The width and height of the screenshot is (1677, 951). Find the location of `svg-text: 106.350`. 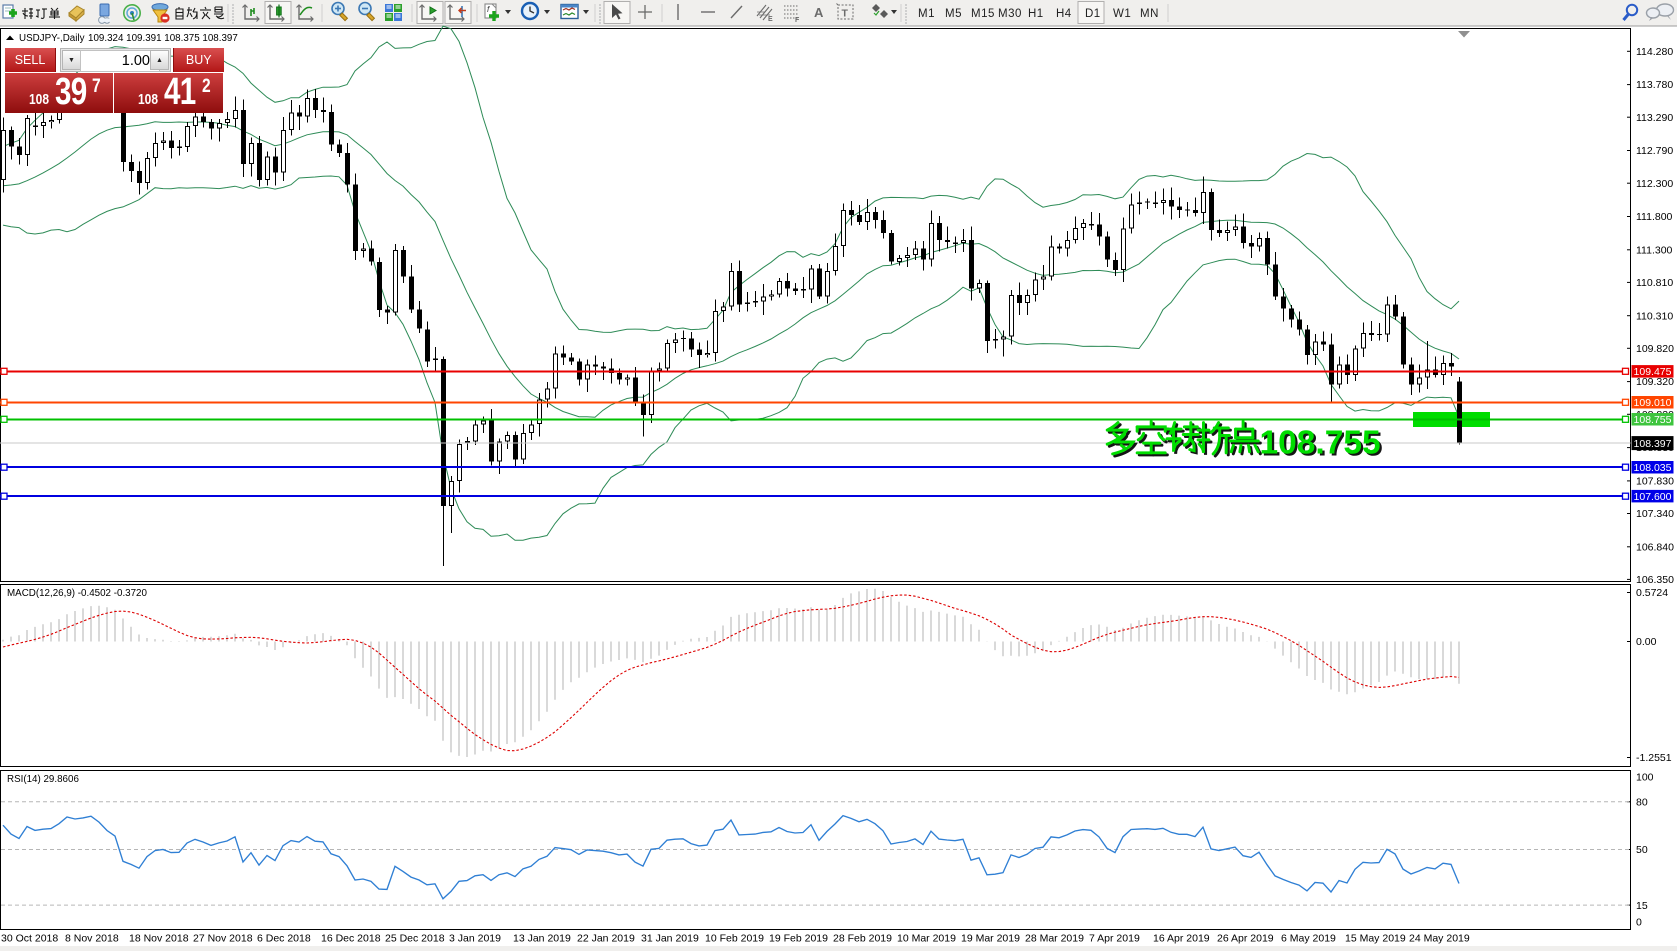

svg-text: 106.350 is located at coordinates (1655, 580).